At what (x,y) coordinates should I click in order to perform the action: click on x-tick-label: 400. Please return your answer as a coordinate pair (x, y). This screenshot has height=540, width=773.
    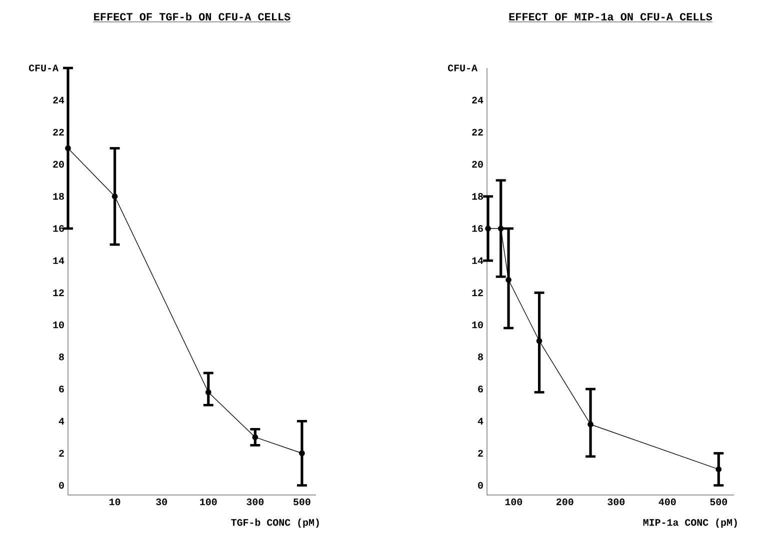
    Looking at the image, I should click on (667, 502).